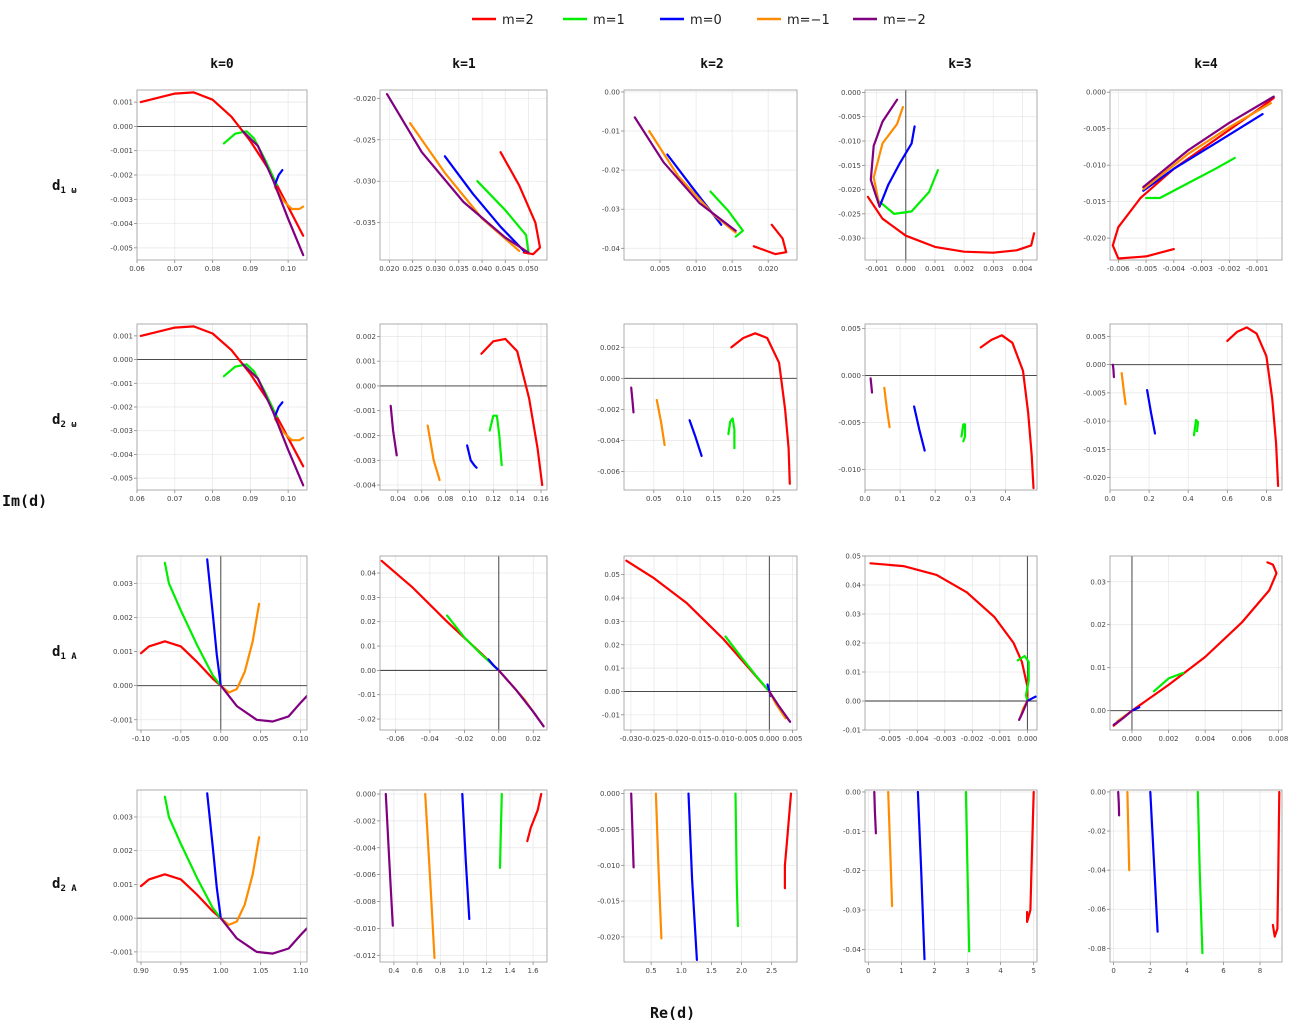 The image size is (1298, 1025). What do you see at coordinates (181, 971) in the screenshot?
I see `x-tick-label: 0.95` at bounding box center [181, 971].